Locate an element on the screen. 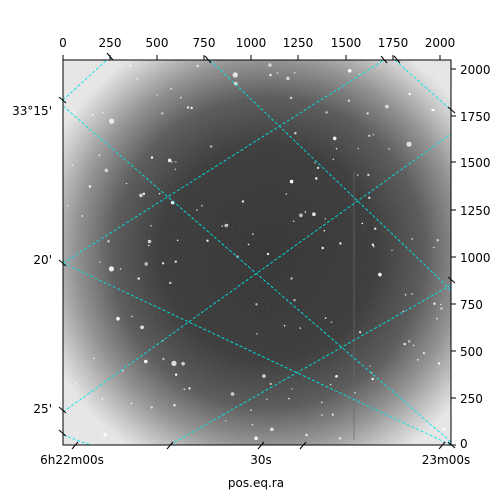  dec-tick-label: 33°15' is located at coordinates (32, 111).